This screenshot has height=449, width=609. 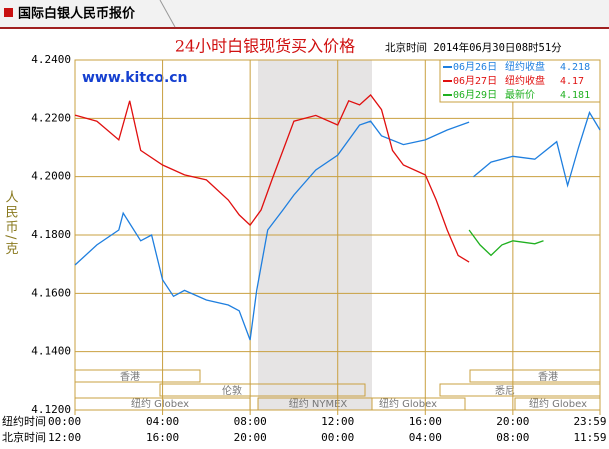 I want to click on watermark: www.kitco.cn, so click(x=135, y=78).